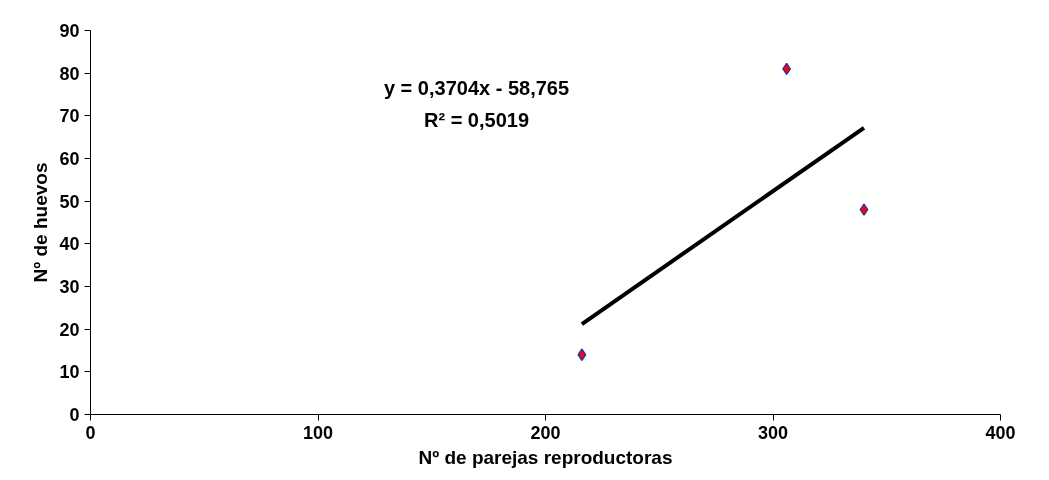 Image resolution: width=1049 pixels, height=480 pixels. I want to click on y-tick-label: 10, so click(69, 372).